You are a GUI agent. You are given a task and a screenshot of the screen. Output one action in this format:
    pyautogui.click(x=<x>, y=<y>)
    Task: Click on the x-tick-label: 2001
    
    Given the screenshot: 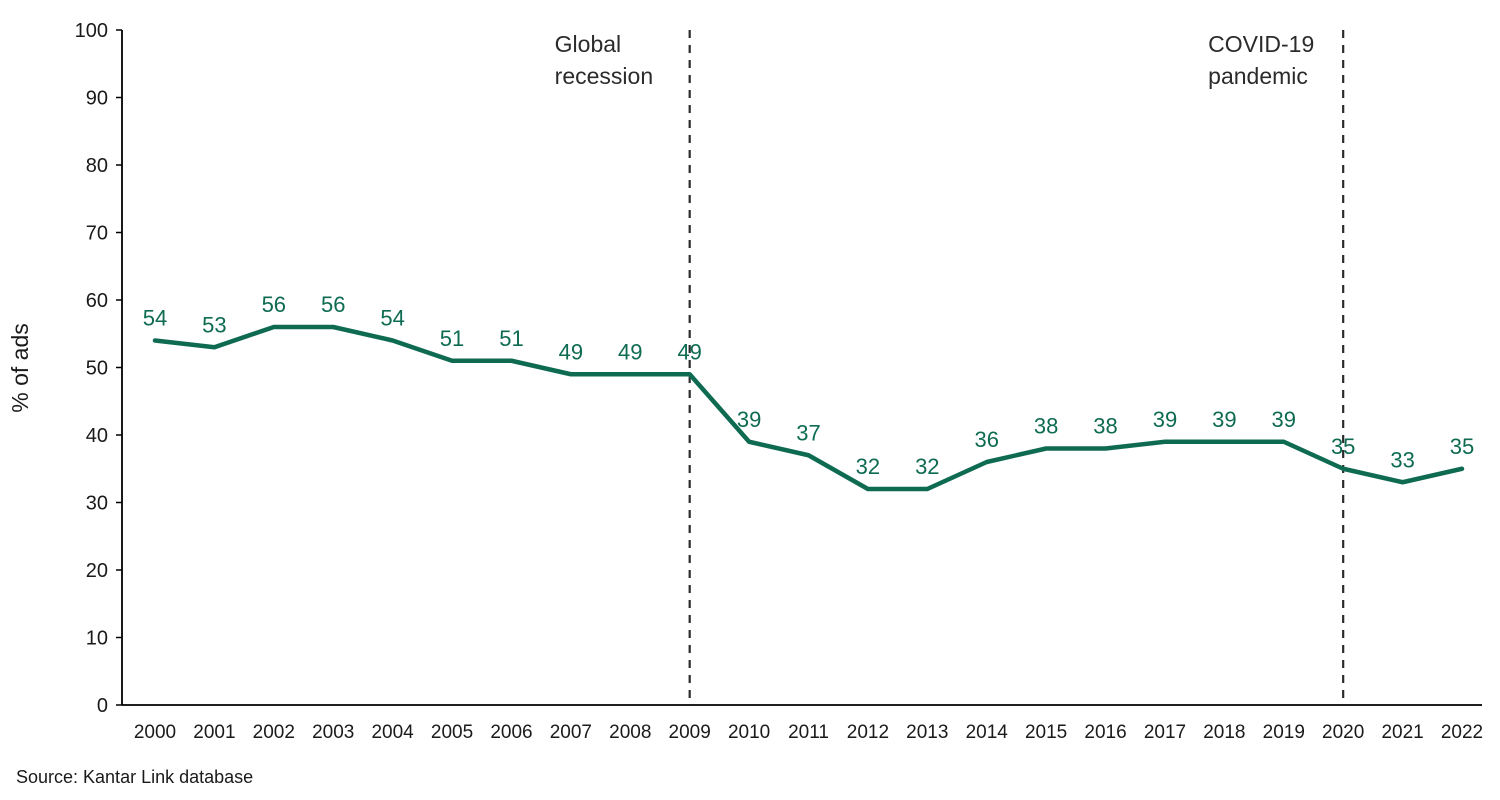 What is the action you would take?
    pyautogui.click(x=214, y=732)
    